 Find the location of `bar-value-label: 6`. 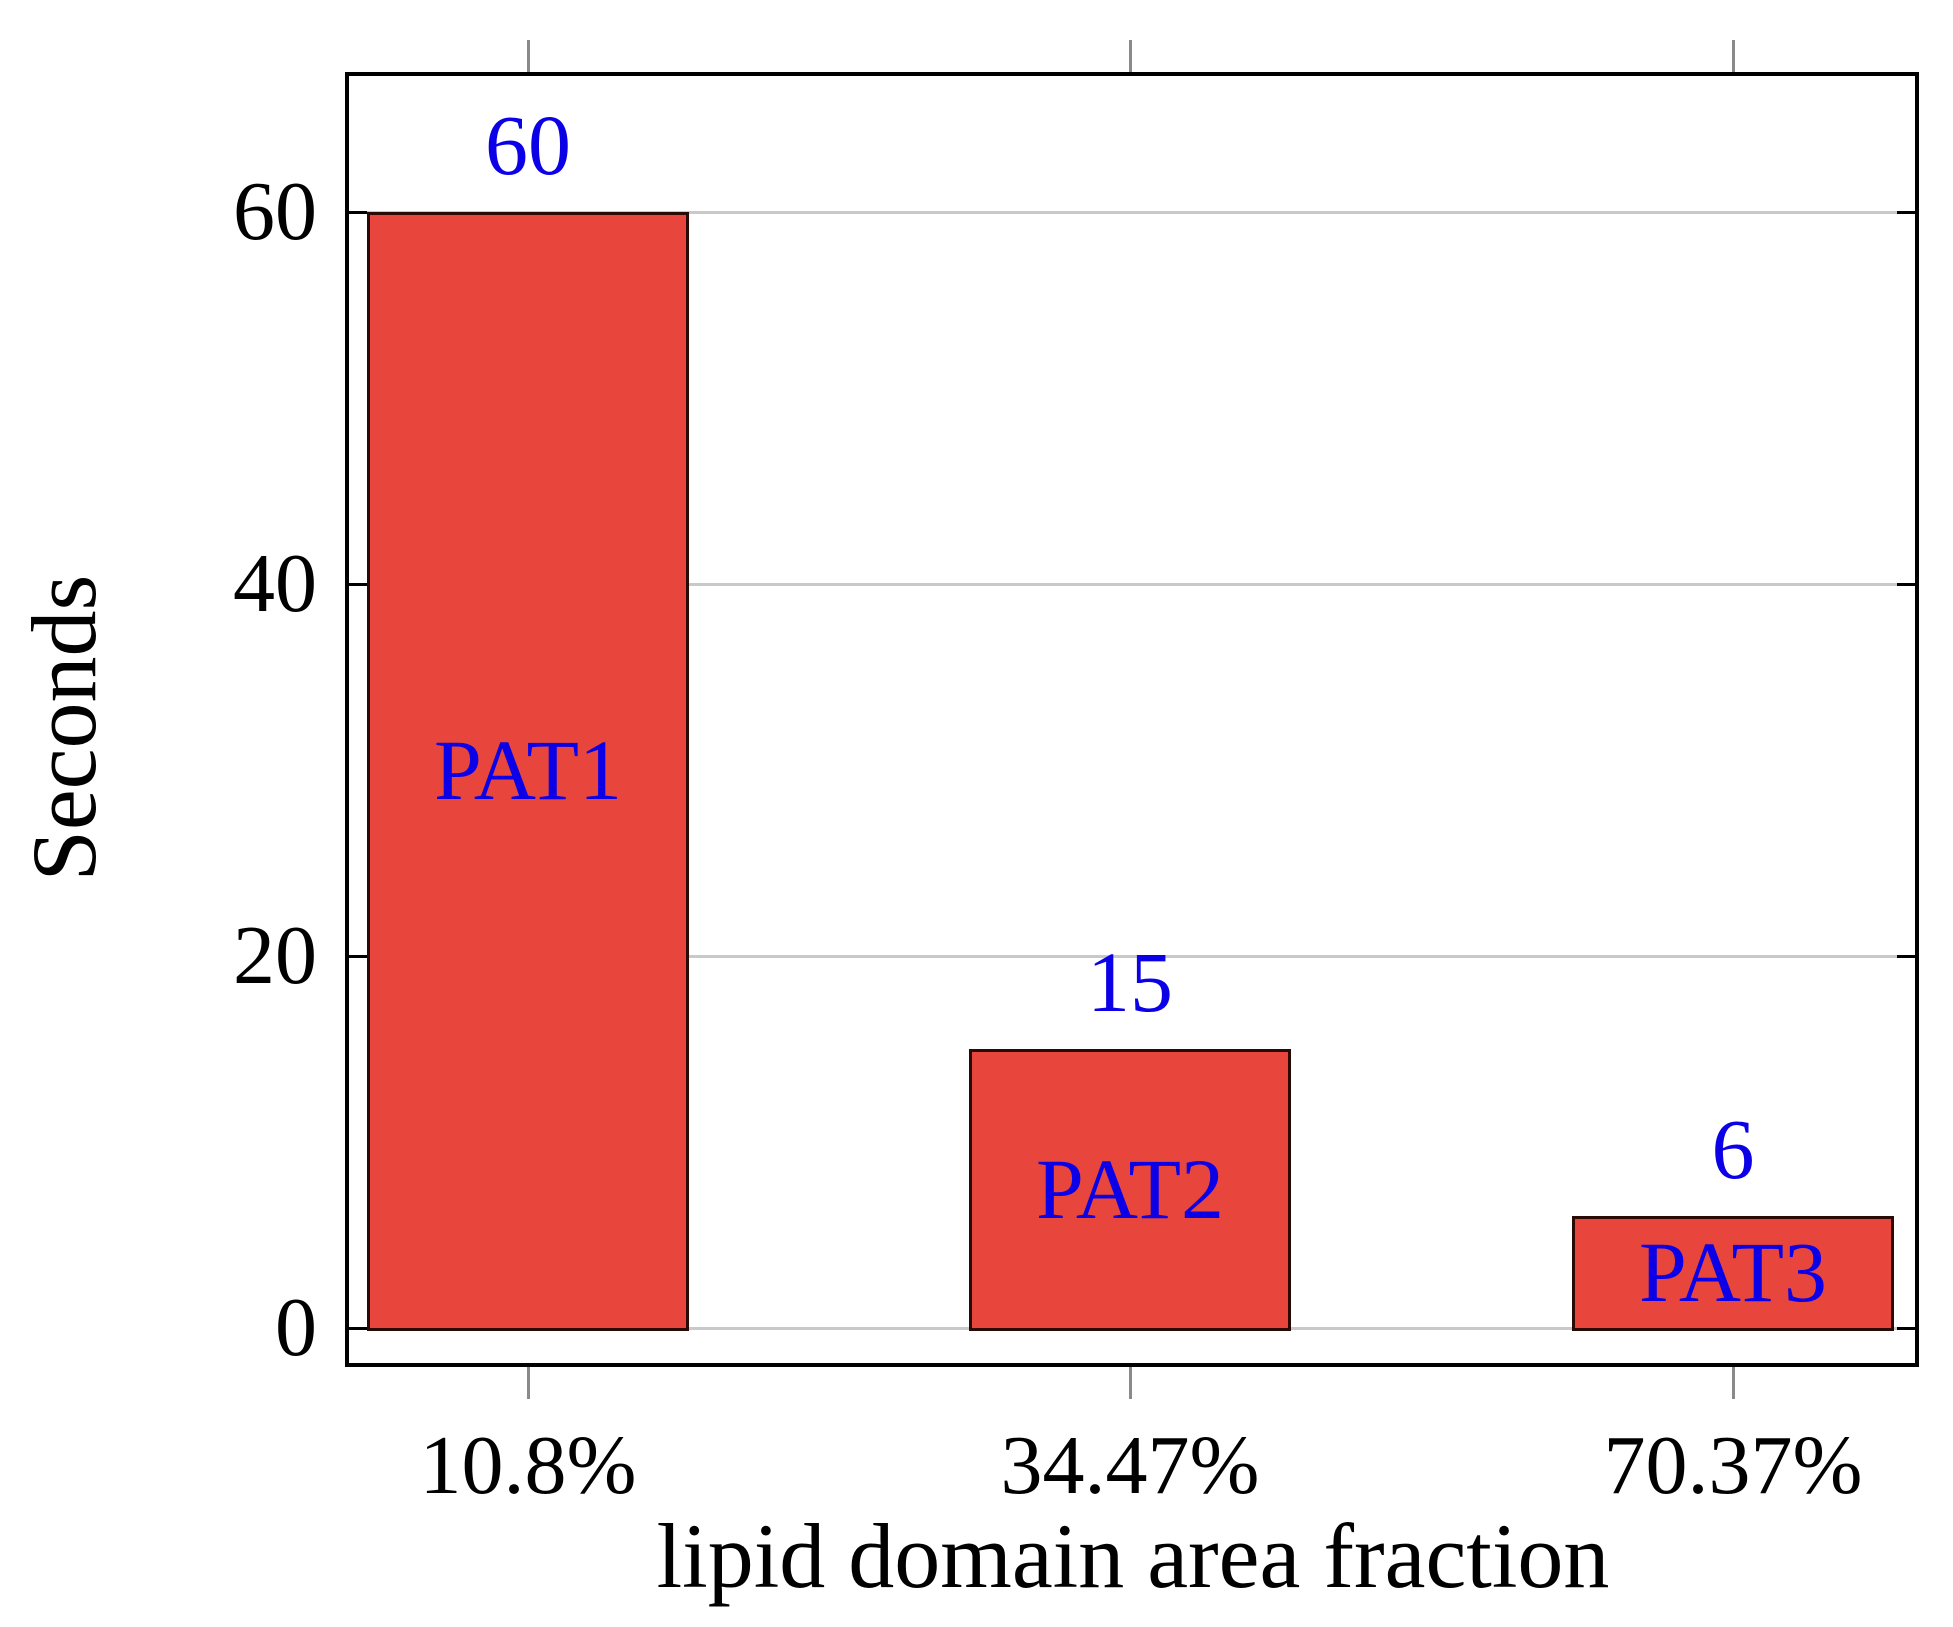

bar-value-label: 6 is located at coordinates (1733, 1149).